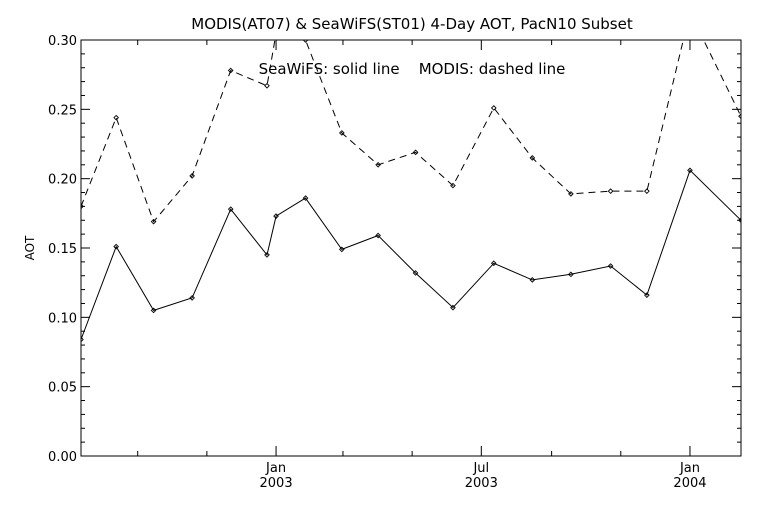 This screenshot has height=512, width=768. What do you see at coordinates (30, 247) in the screenshot?
I see `y-axis-label: AOT` at bounding box center [30, 247].